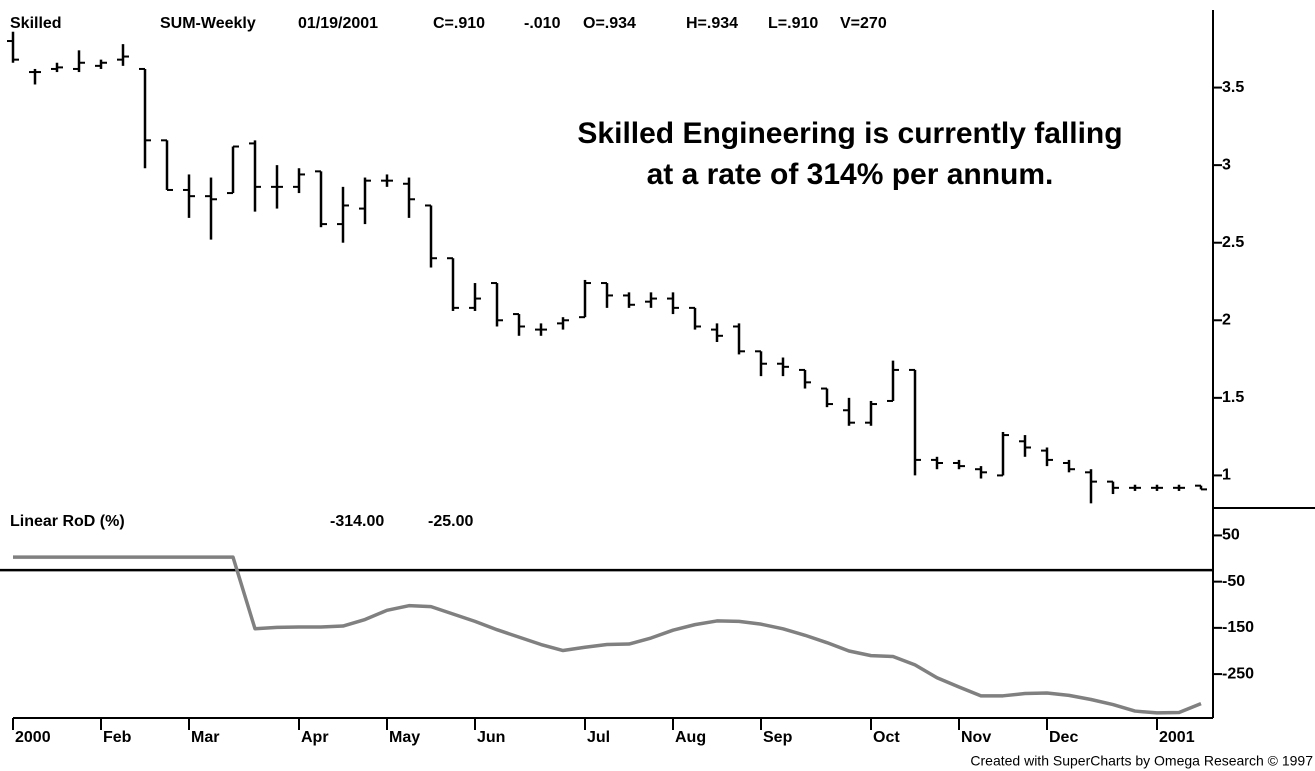 The image size is (1315, 771). What do you see at coordinates (1238, 673) in the screenshot?
I see `y-tick-label: -250` at bounding box center [1238, 673].